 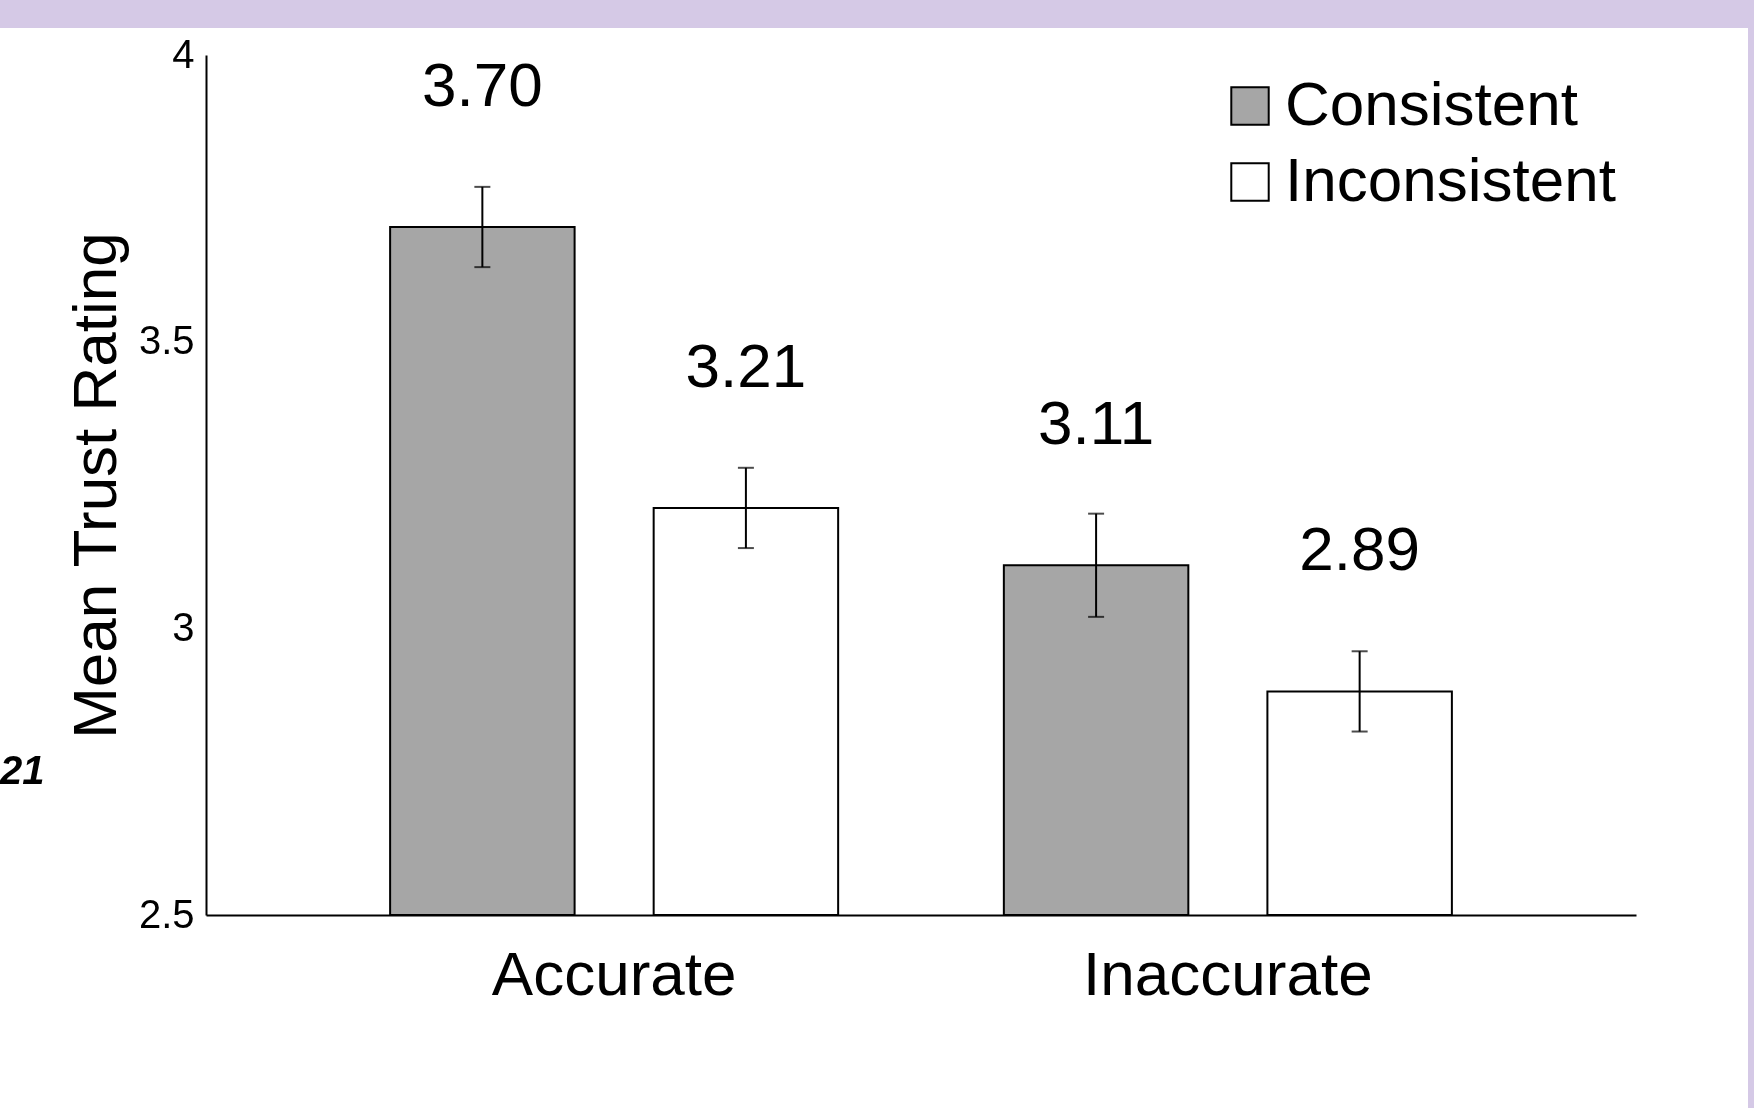 I want to click on y-tick-label: 3, so click(x=183, y=626).